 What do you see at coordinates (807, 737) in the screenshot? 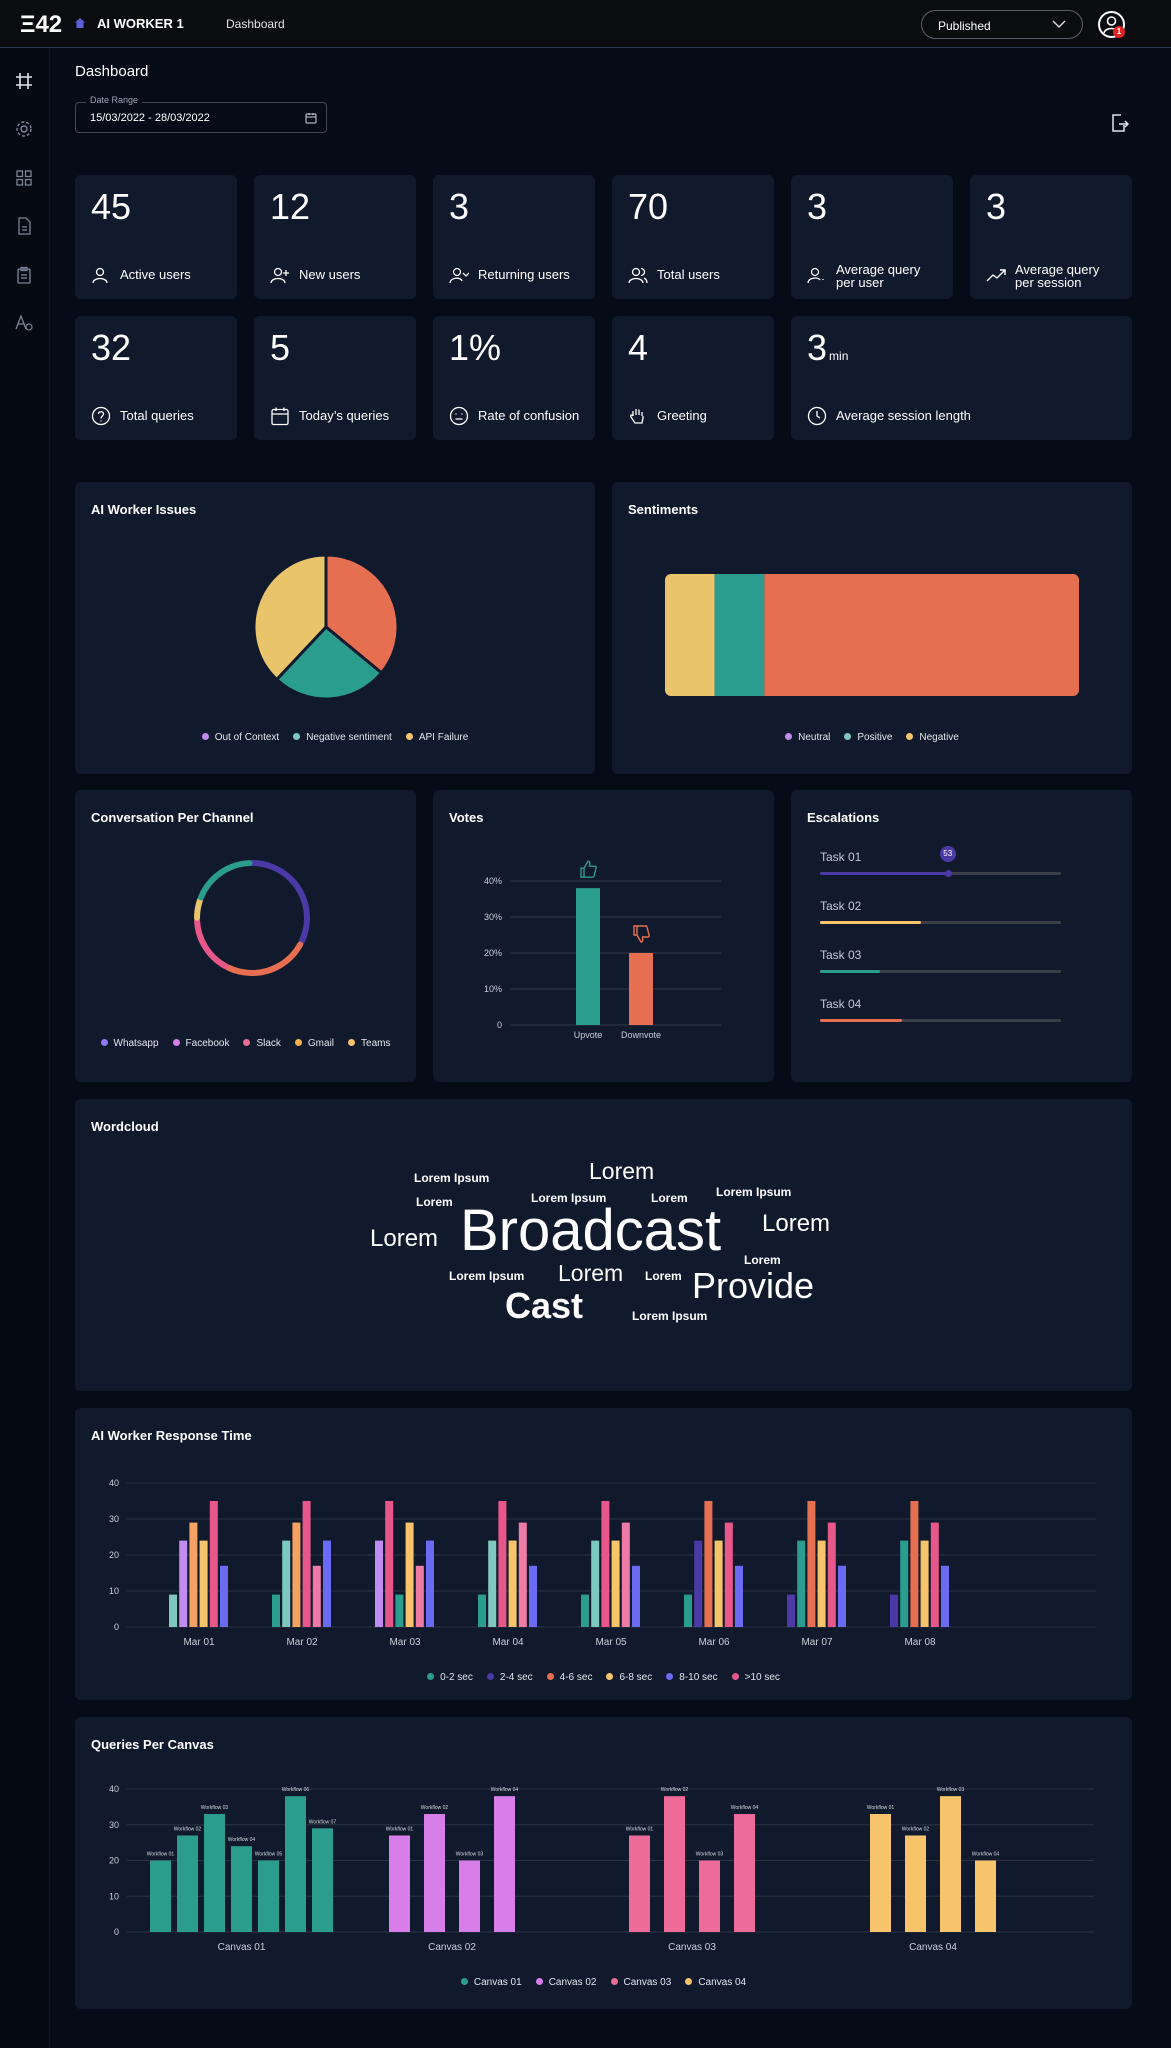
I see `legend-item: Neutral` at bounding box center [807, 737].